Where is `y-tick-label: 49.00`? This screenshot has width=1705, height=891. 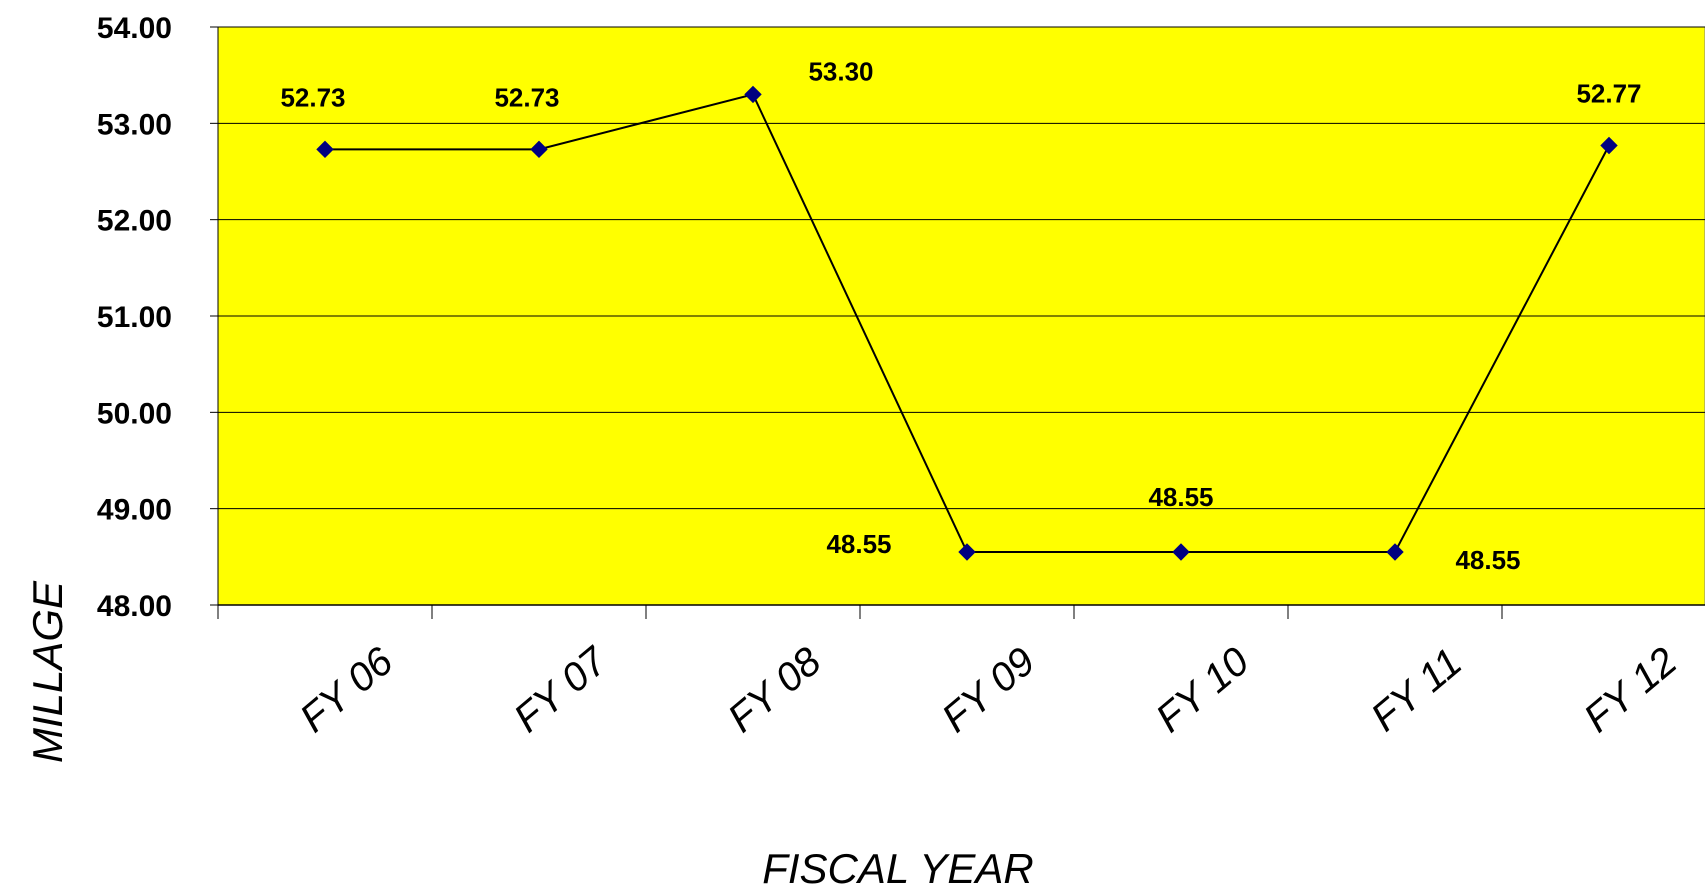
y-tick-label: 49.00 is located at coordinates (134, 510).